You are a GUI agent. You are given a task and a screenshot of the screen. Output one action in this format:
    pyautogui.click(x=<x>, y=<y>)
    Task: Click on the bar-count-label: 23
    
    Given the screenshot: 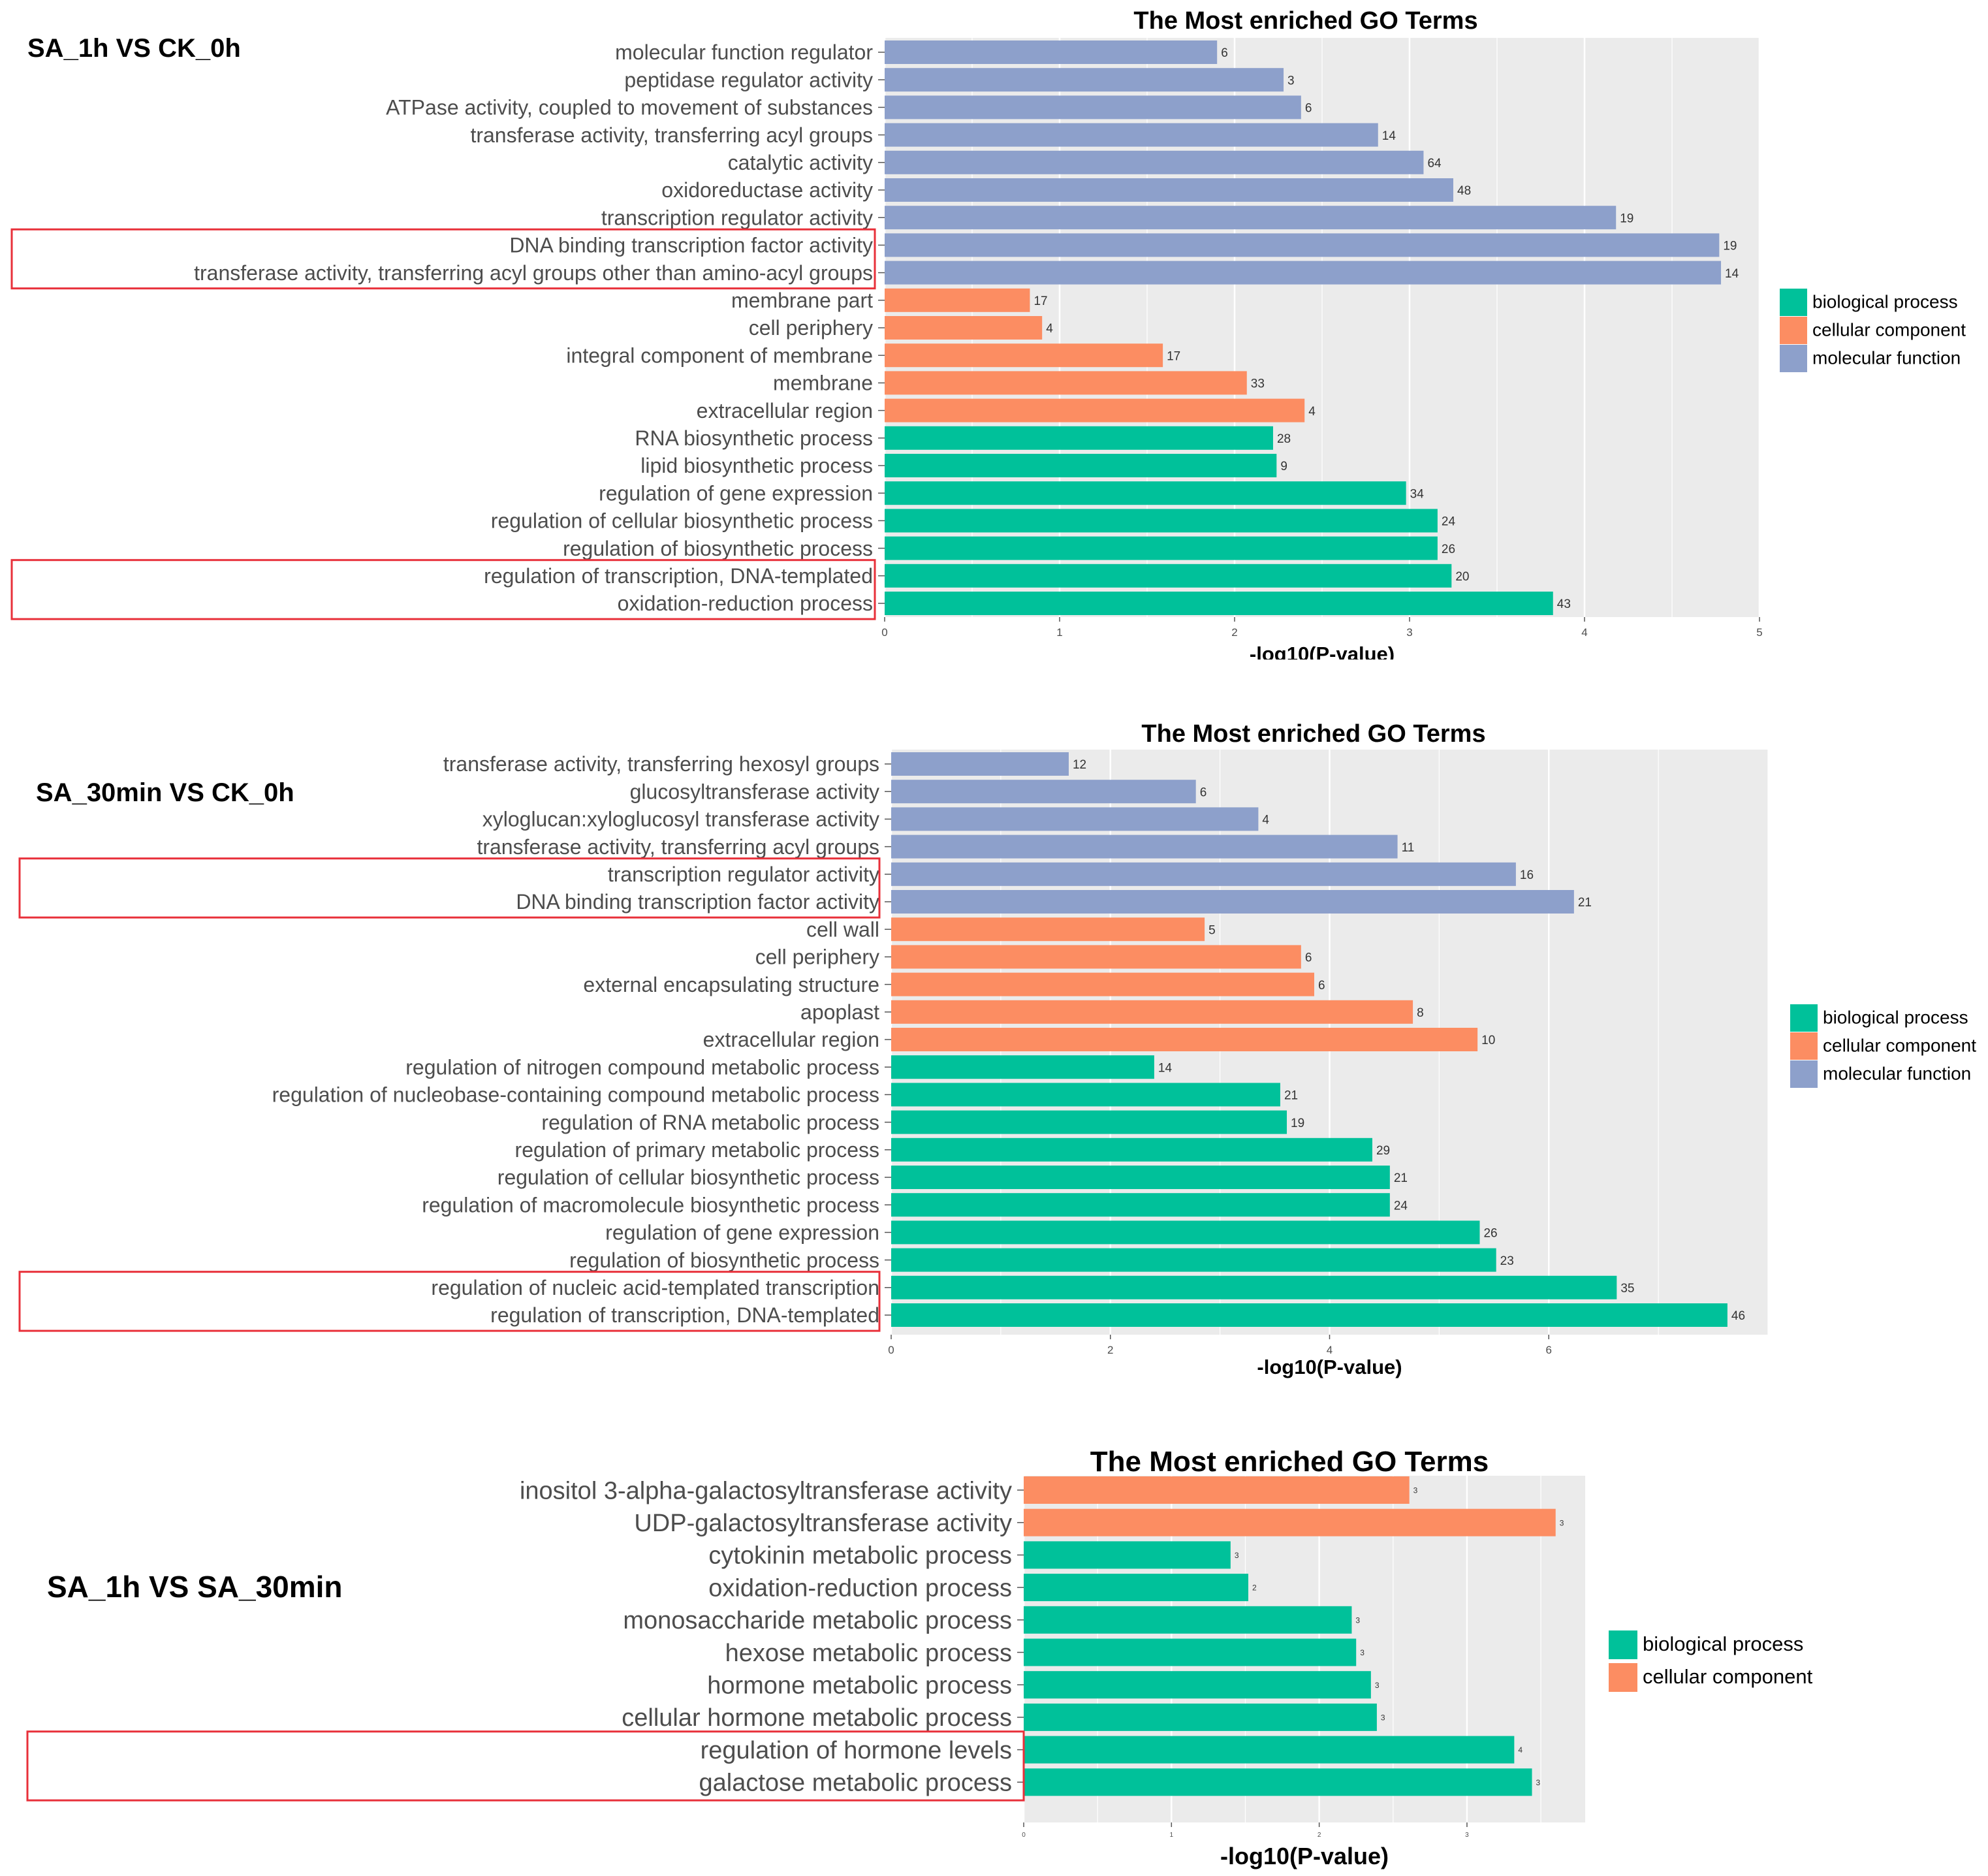 What is the action you would take?
    pyautogui.click(x=1507, y=1261)
    